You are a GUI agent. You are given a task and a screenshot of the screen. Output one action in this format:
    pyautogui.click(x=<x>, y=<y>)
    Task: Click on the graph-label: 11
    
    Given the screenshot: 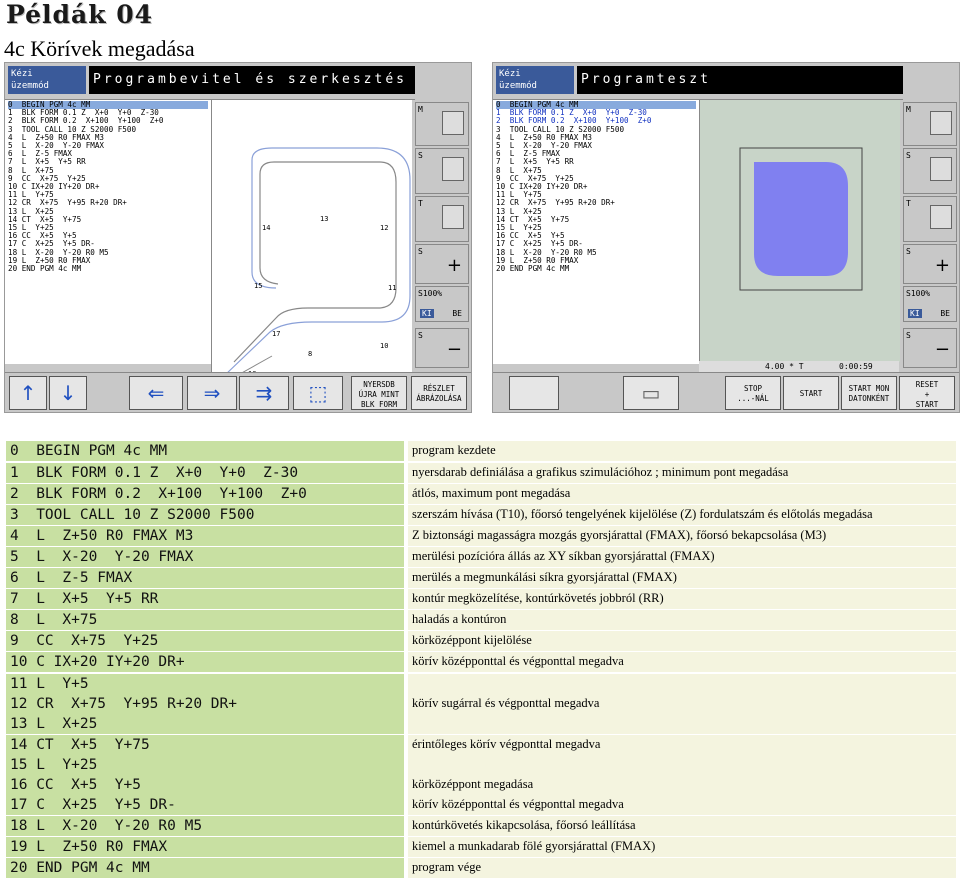 What is the action you would take?
    pyautogui.click(x=392, y=288)
    